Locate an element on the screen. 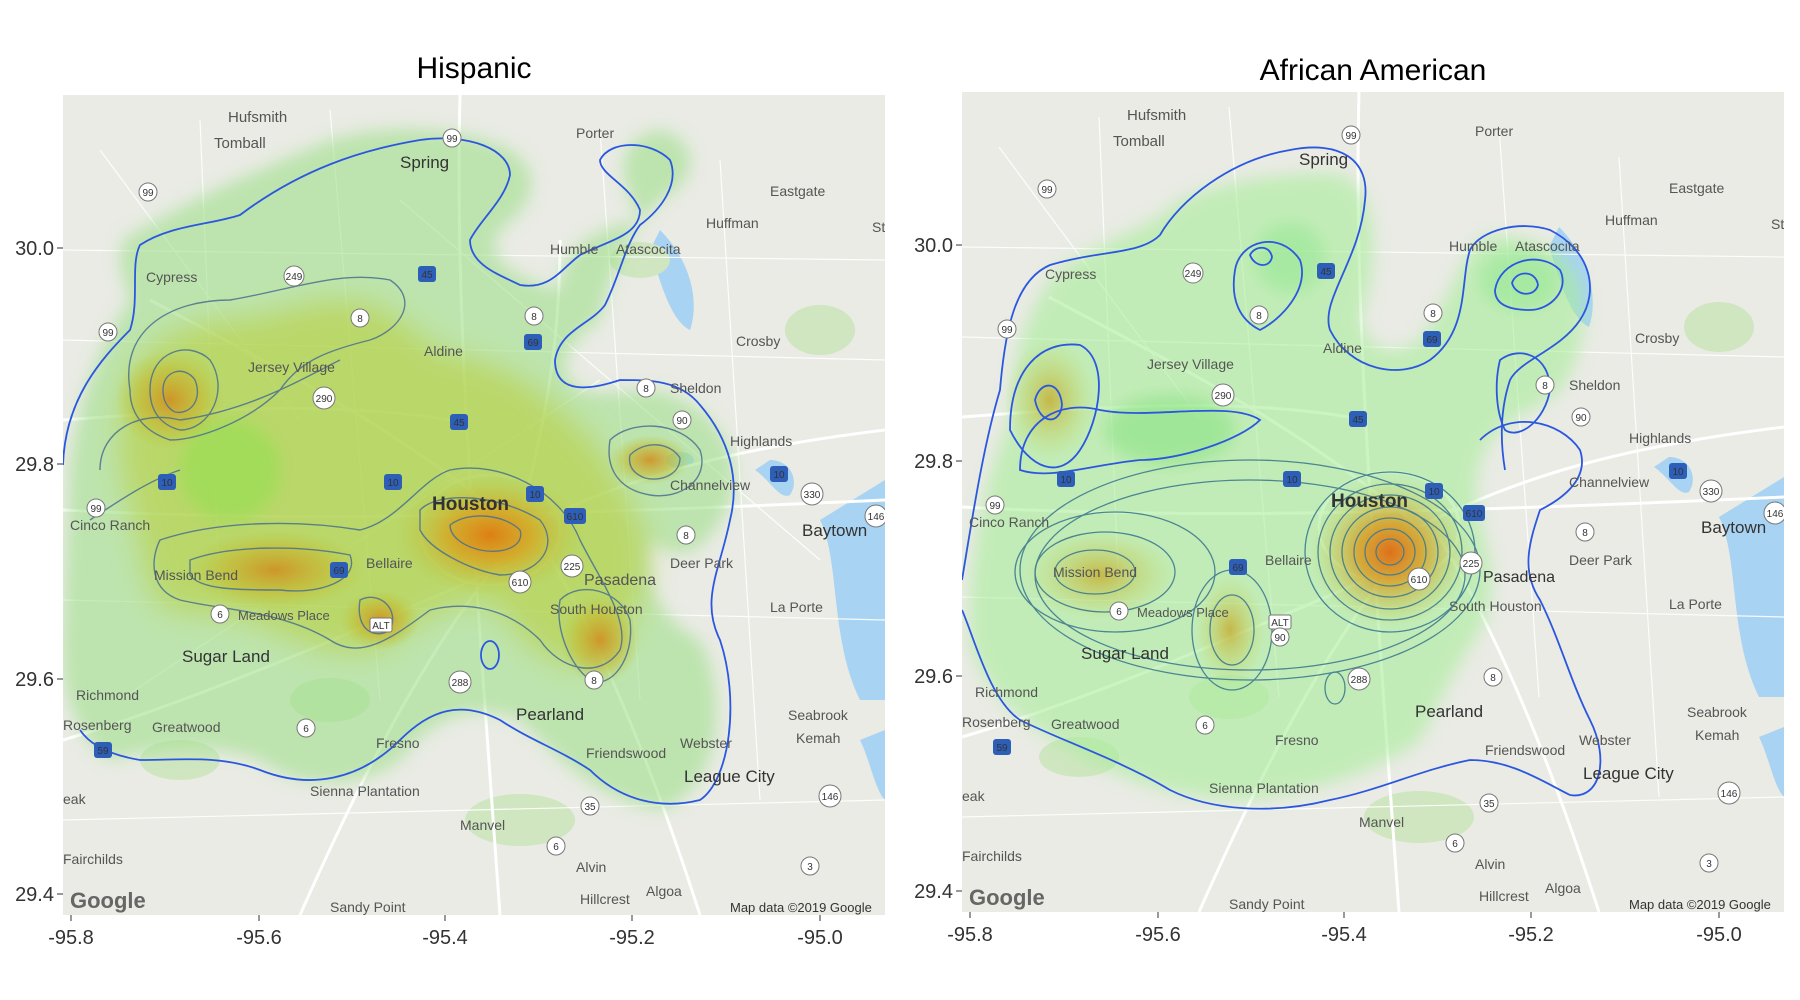 This screenshot has height=1000, width=1800. y-tick-label: 29.4 is located at coordinates (933, 892).